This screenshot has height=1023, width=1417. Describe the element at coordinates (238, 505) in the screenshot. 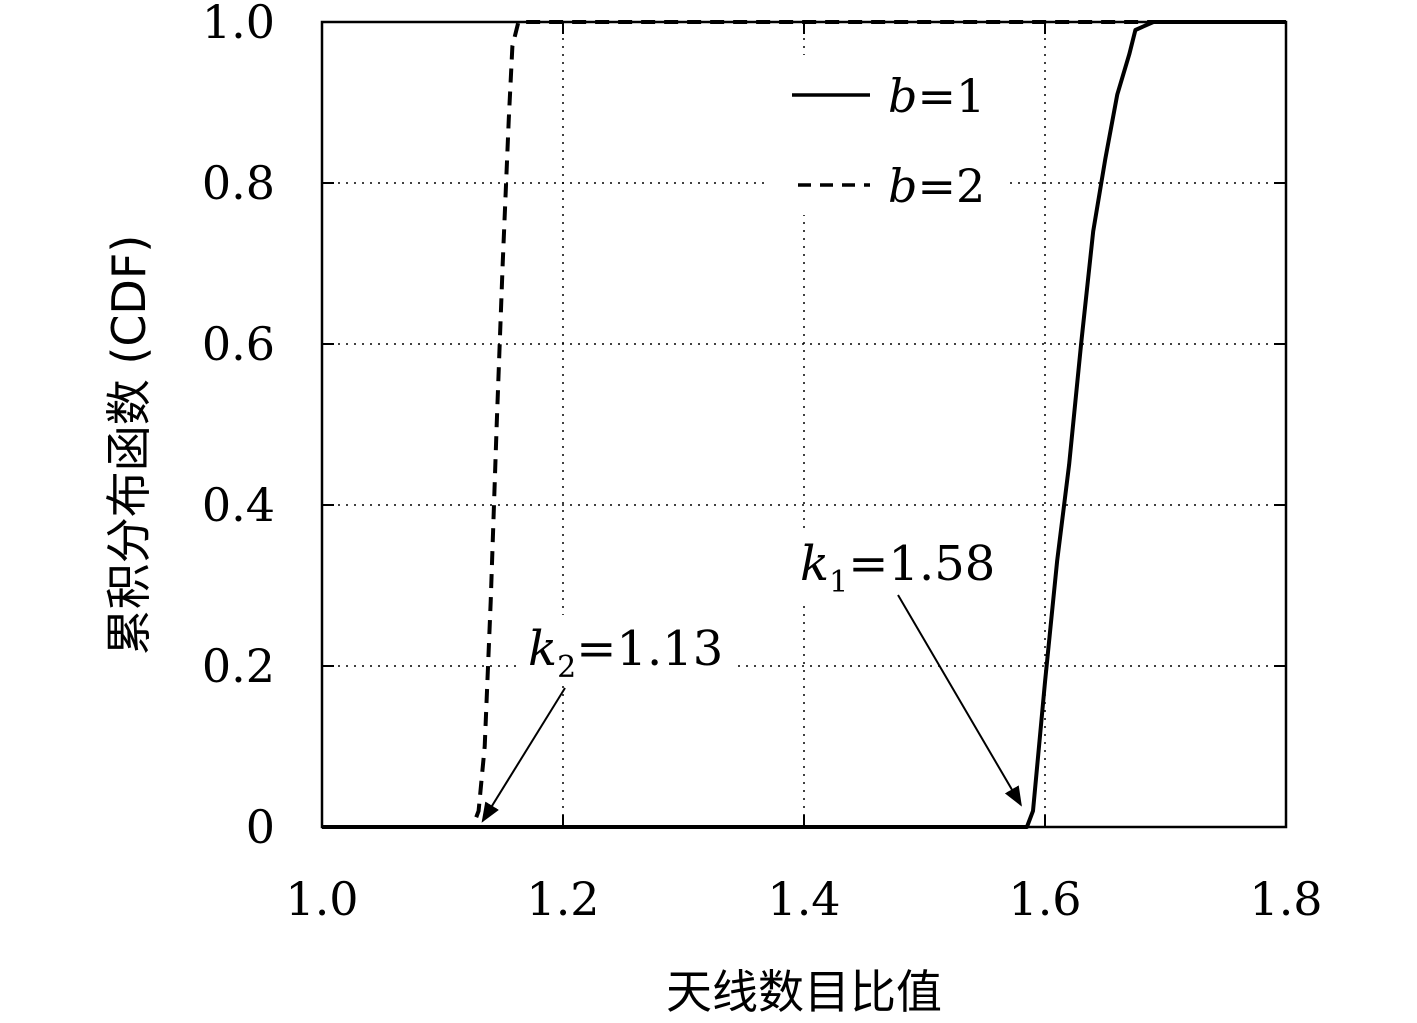

I see `y-tick-label: 0.4` at that location.